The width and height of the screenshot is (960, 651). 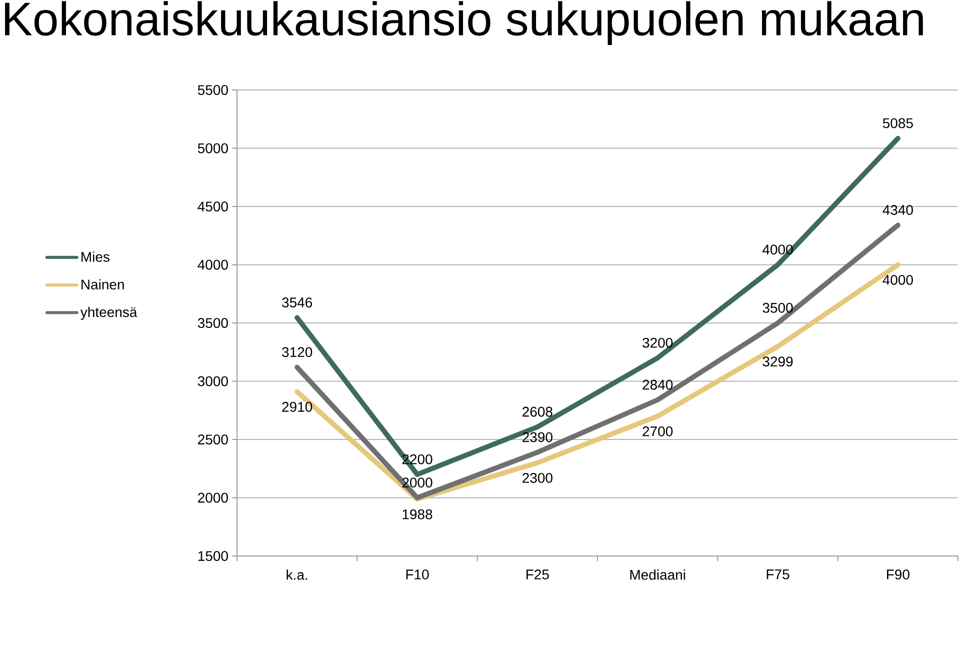 I want to click on y-tick-label: 5000, so click(x=213, y=148).